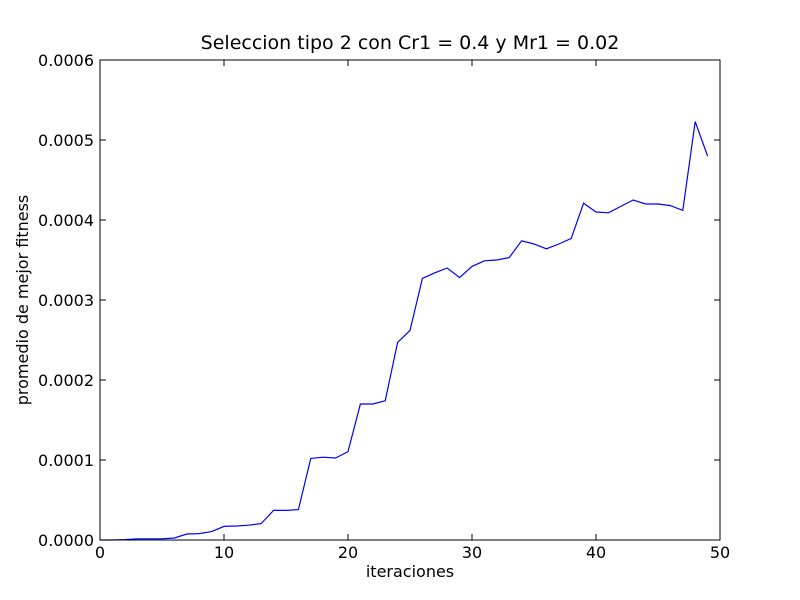 This screenshot has height=600, width=800. What do you see at coordinates (224, 552) in the screenshot?
I see `x-tick-label: 10` at bounding box center [224, 552].